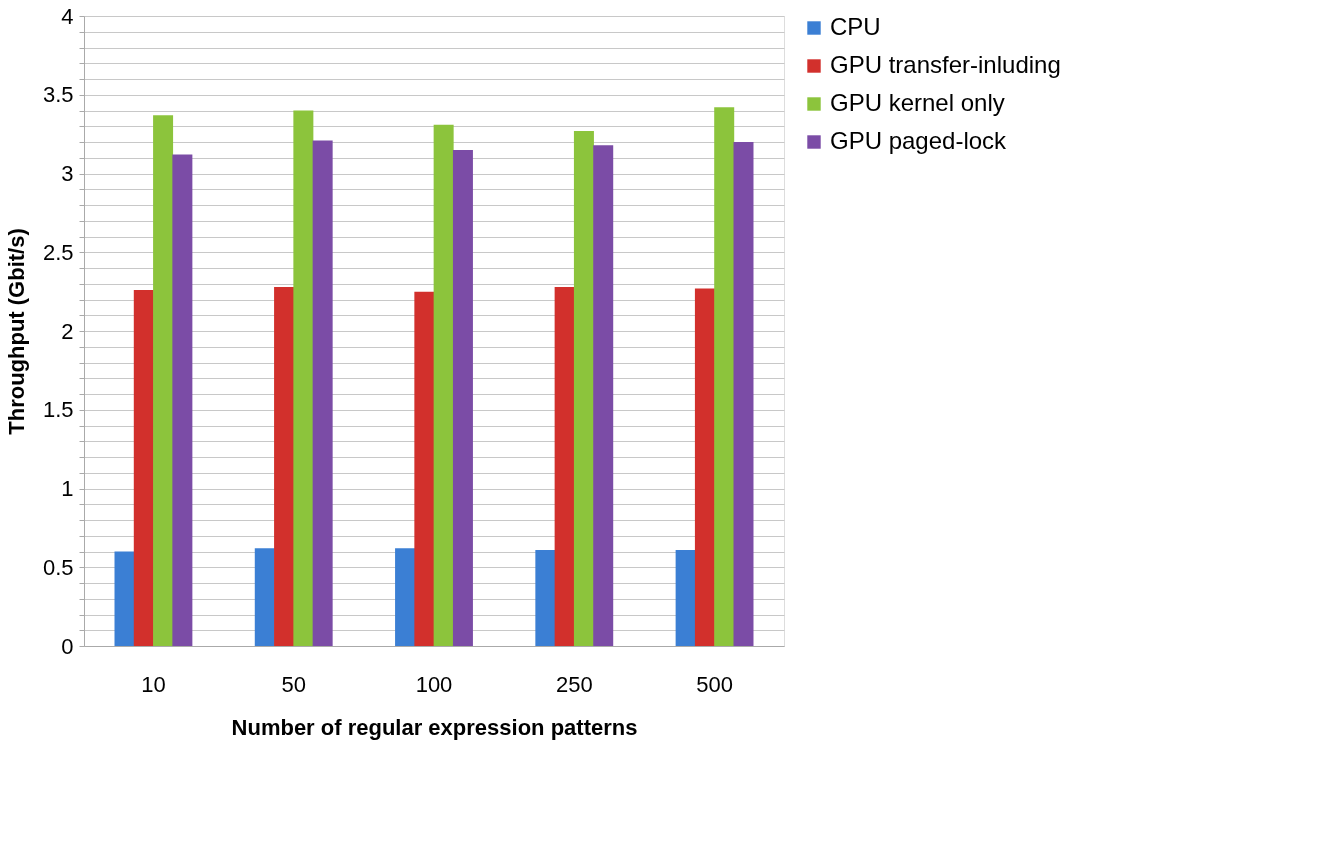 The image size is (1336, 853). What do you see at coordinates (574, 684) in the screenshot?
I see `x-tick-label: 250` at bounding box center [574, 684].